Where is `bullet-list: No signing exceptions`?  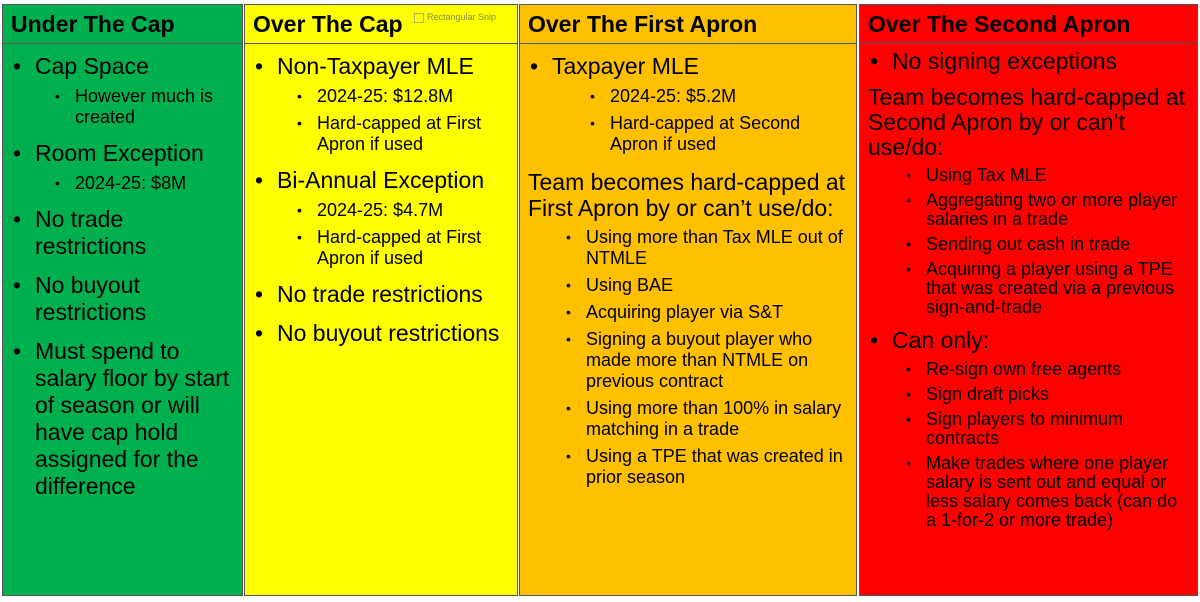 bullet-list: No signing exceptions is located at coordinates (1029, 61).